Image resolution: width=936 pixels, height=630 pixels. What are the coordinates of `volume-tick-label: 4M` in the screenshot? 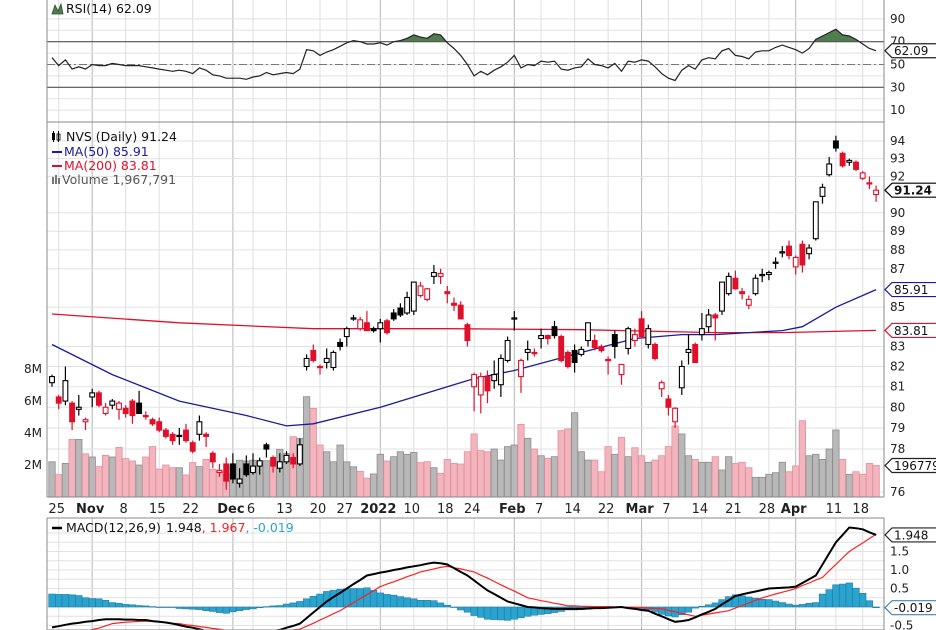 It's located at (33, 433).